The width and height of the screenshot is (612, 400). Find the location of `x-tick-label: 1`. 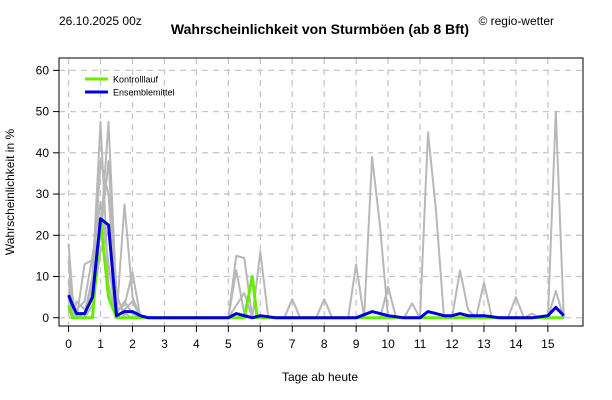

x-tick-label: 1 is located at coordinates (100, 344).